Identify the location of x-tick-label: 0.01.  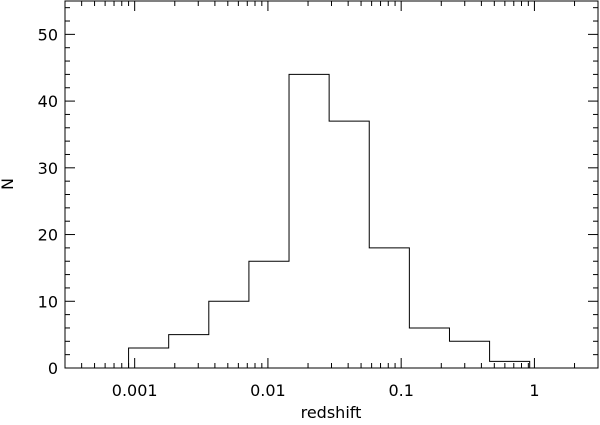
(268, 390).